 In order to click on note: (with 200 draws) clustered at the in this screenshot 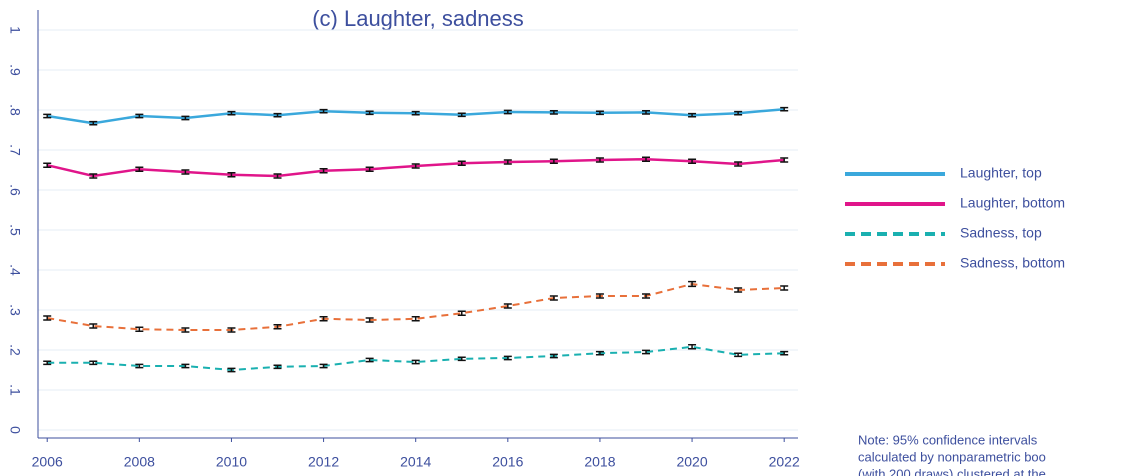, I will do `click(952, 471)`.